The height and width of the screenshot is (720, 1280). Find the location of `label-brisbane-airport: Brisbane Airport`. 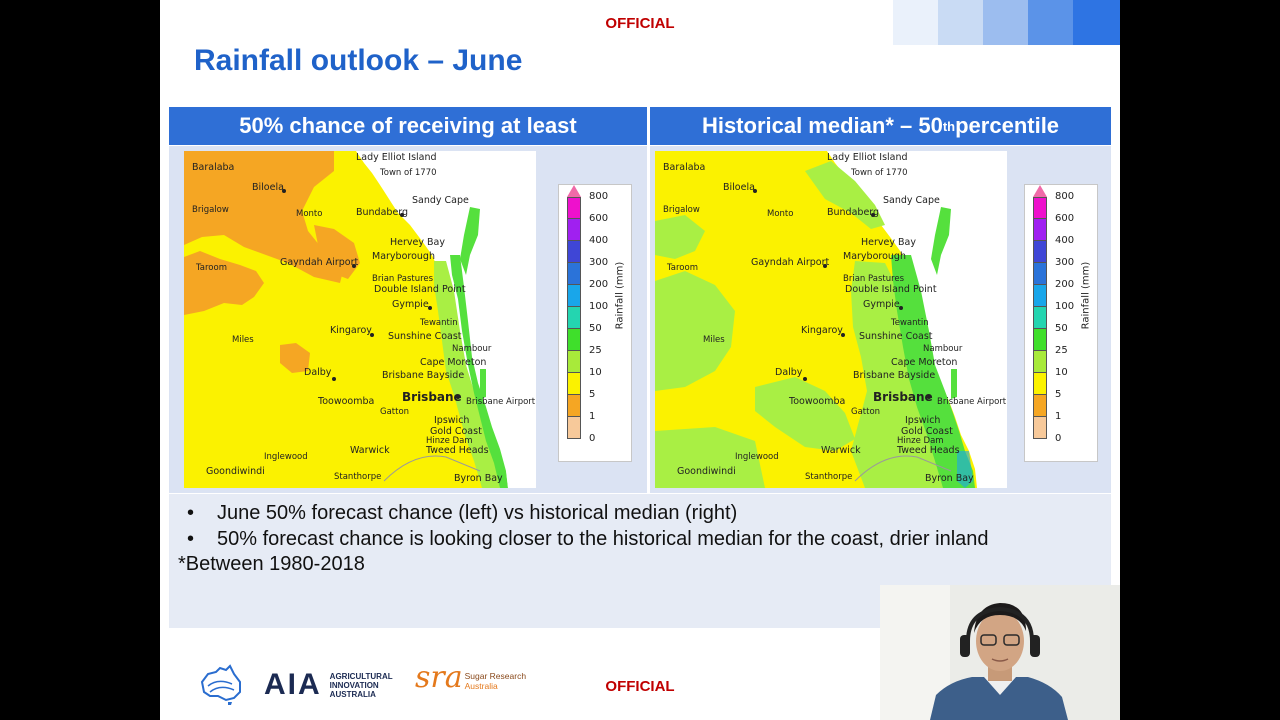

label-brisbane-airport: Brisbane Airport is located at coordinates (972, 402).